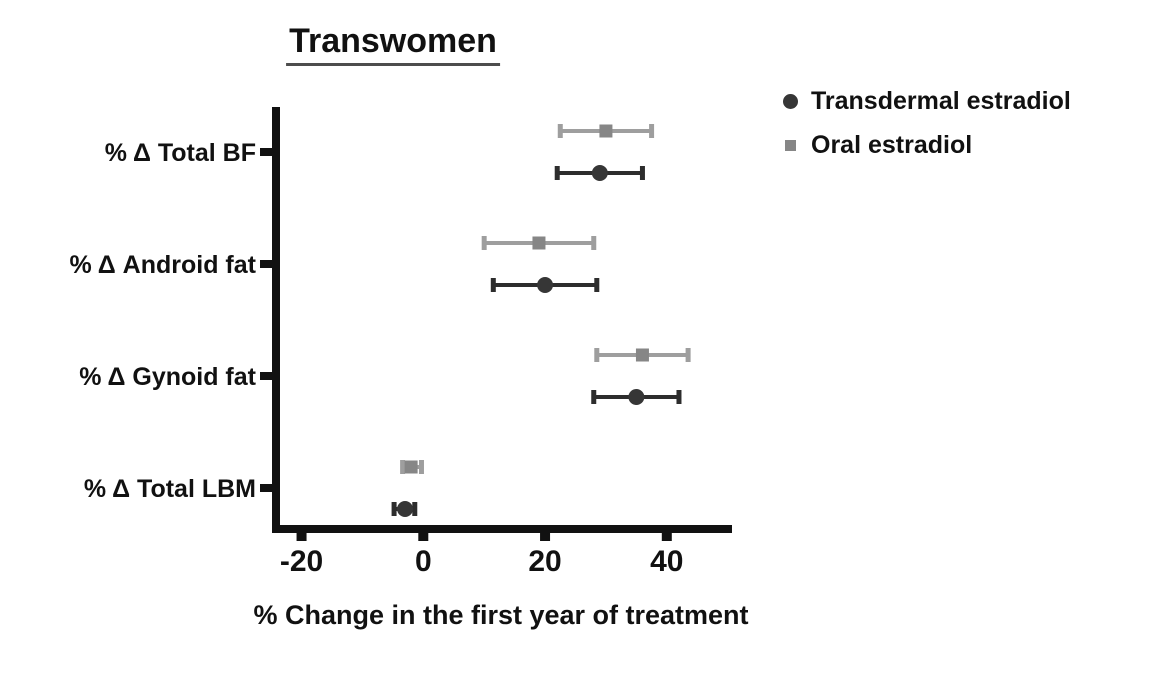  What do you see at coordinates (170, 489) in the screenshot?
I see `category-label: % Δ Total LBM` at bounding box center [170, 489].